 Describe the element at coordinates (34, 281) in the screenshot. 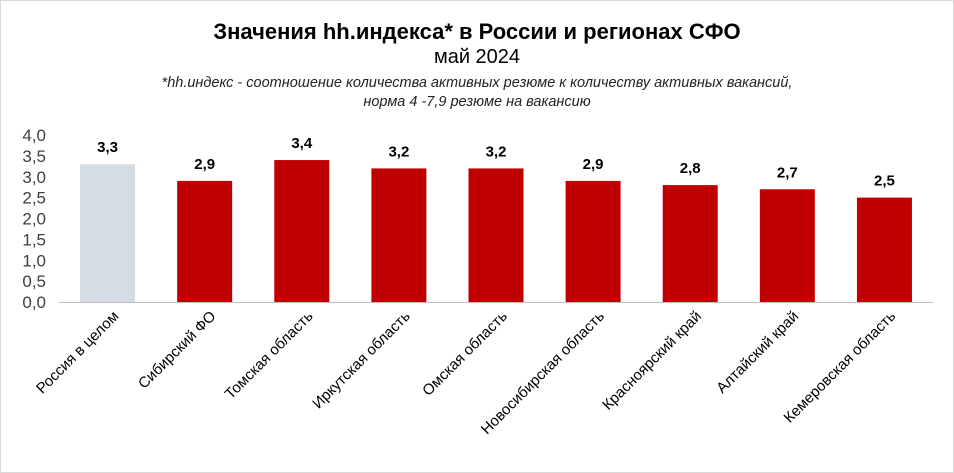

I see `y-tick-label: 0,5` at that location.